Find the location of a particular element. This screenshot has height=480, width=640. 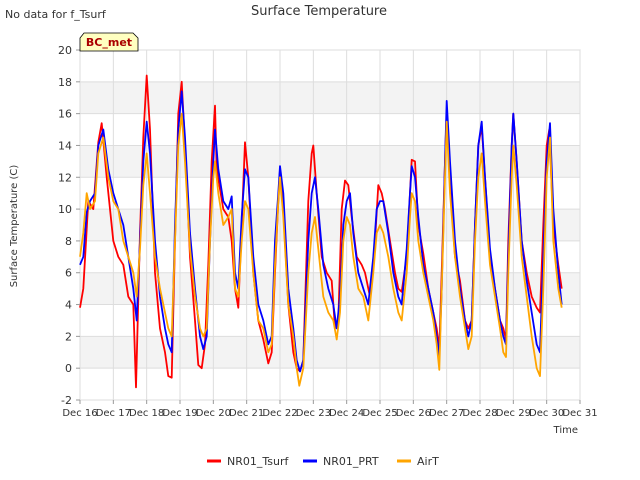

x-tick-label: Dec 26 is located at coordinates (413, 413).